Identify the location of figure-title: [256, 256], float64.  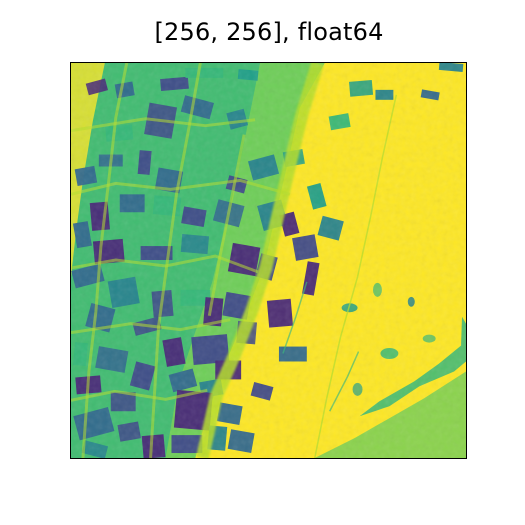
(269, 32).